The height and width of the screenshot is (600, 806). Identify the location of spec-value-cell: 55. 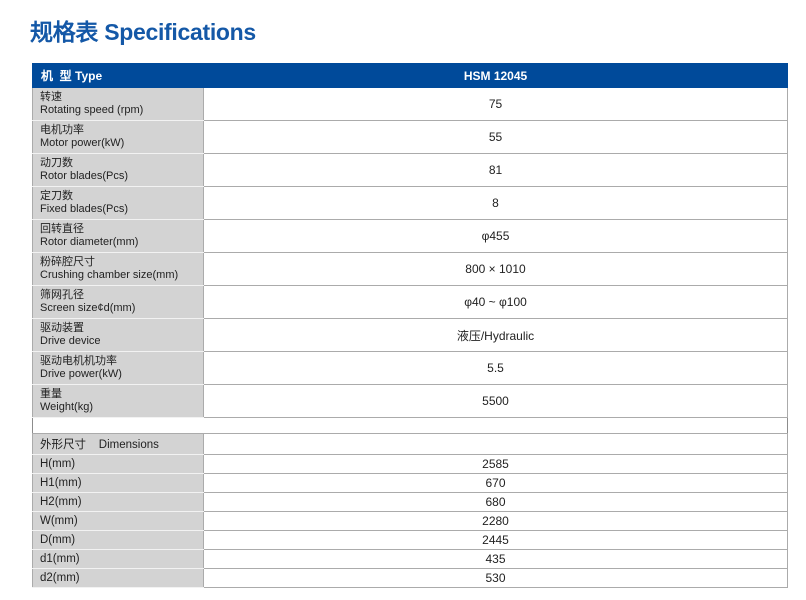
(495, 137).